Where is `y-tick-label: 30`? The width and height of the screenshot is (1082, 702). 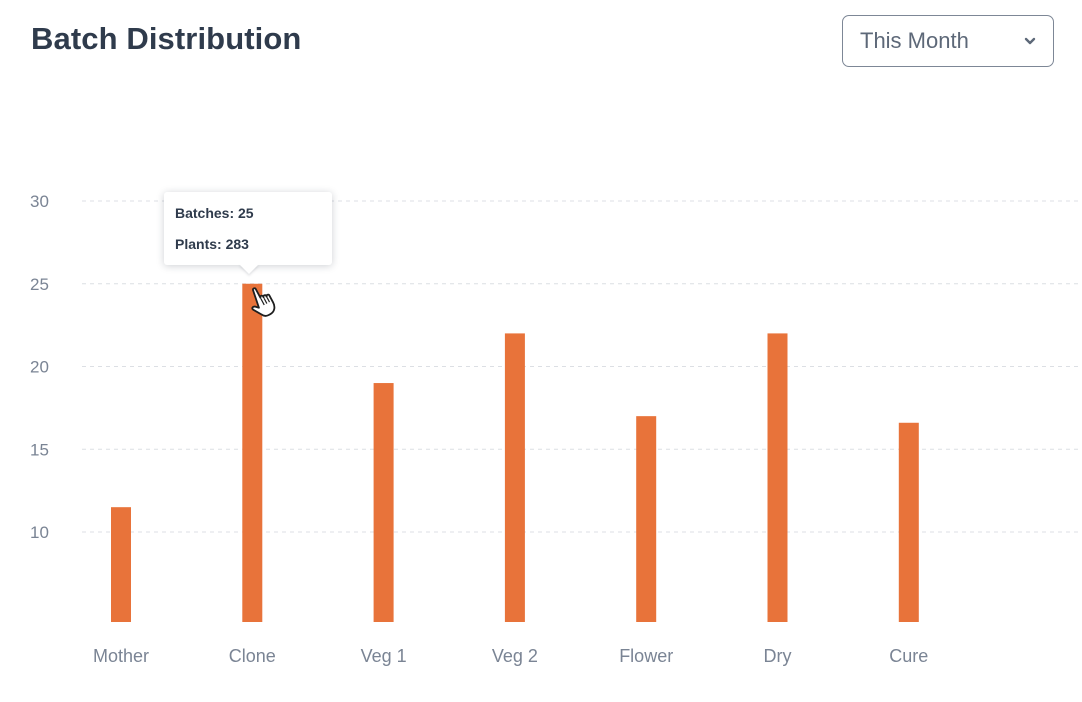
y-tick-label: 30 is located at coordinates (39, 201).